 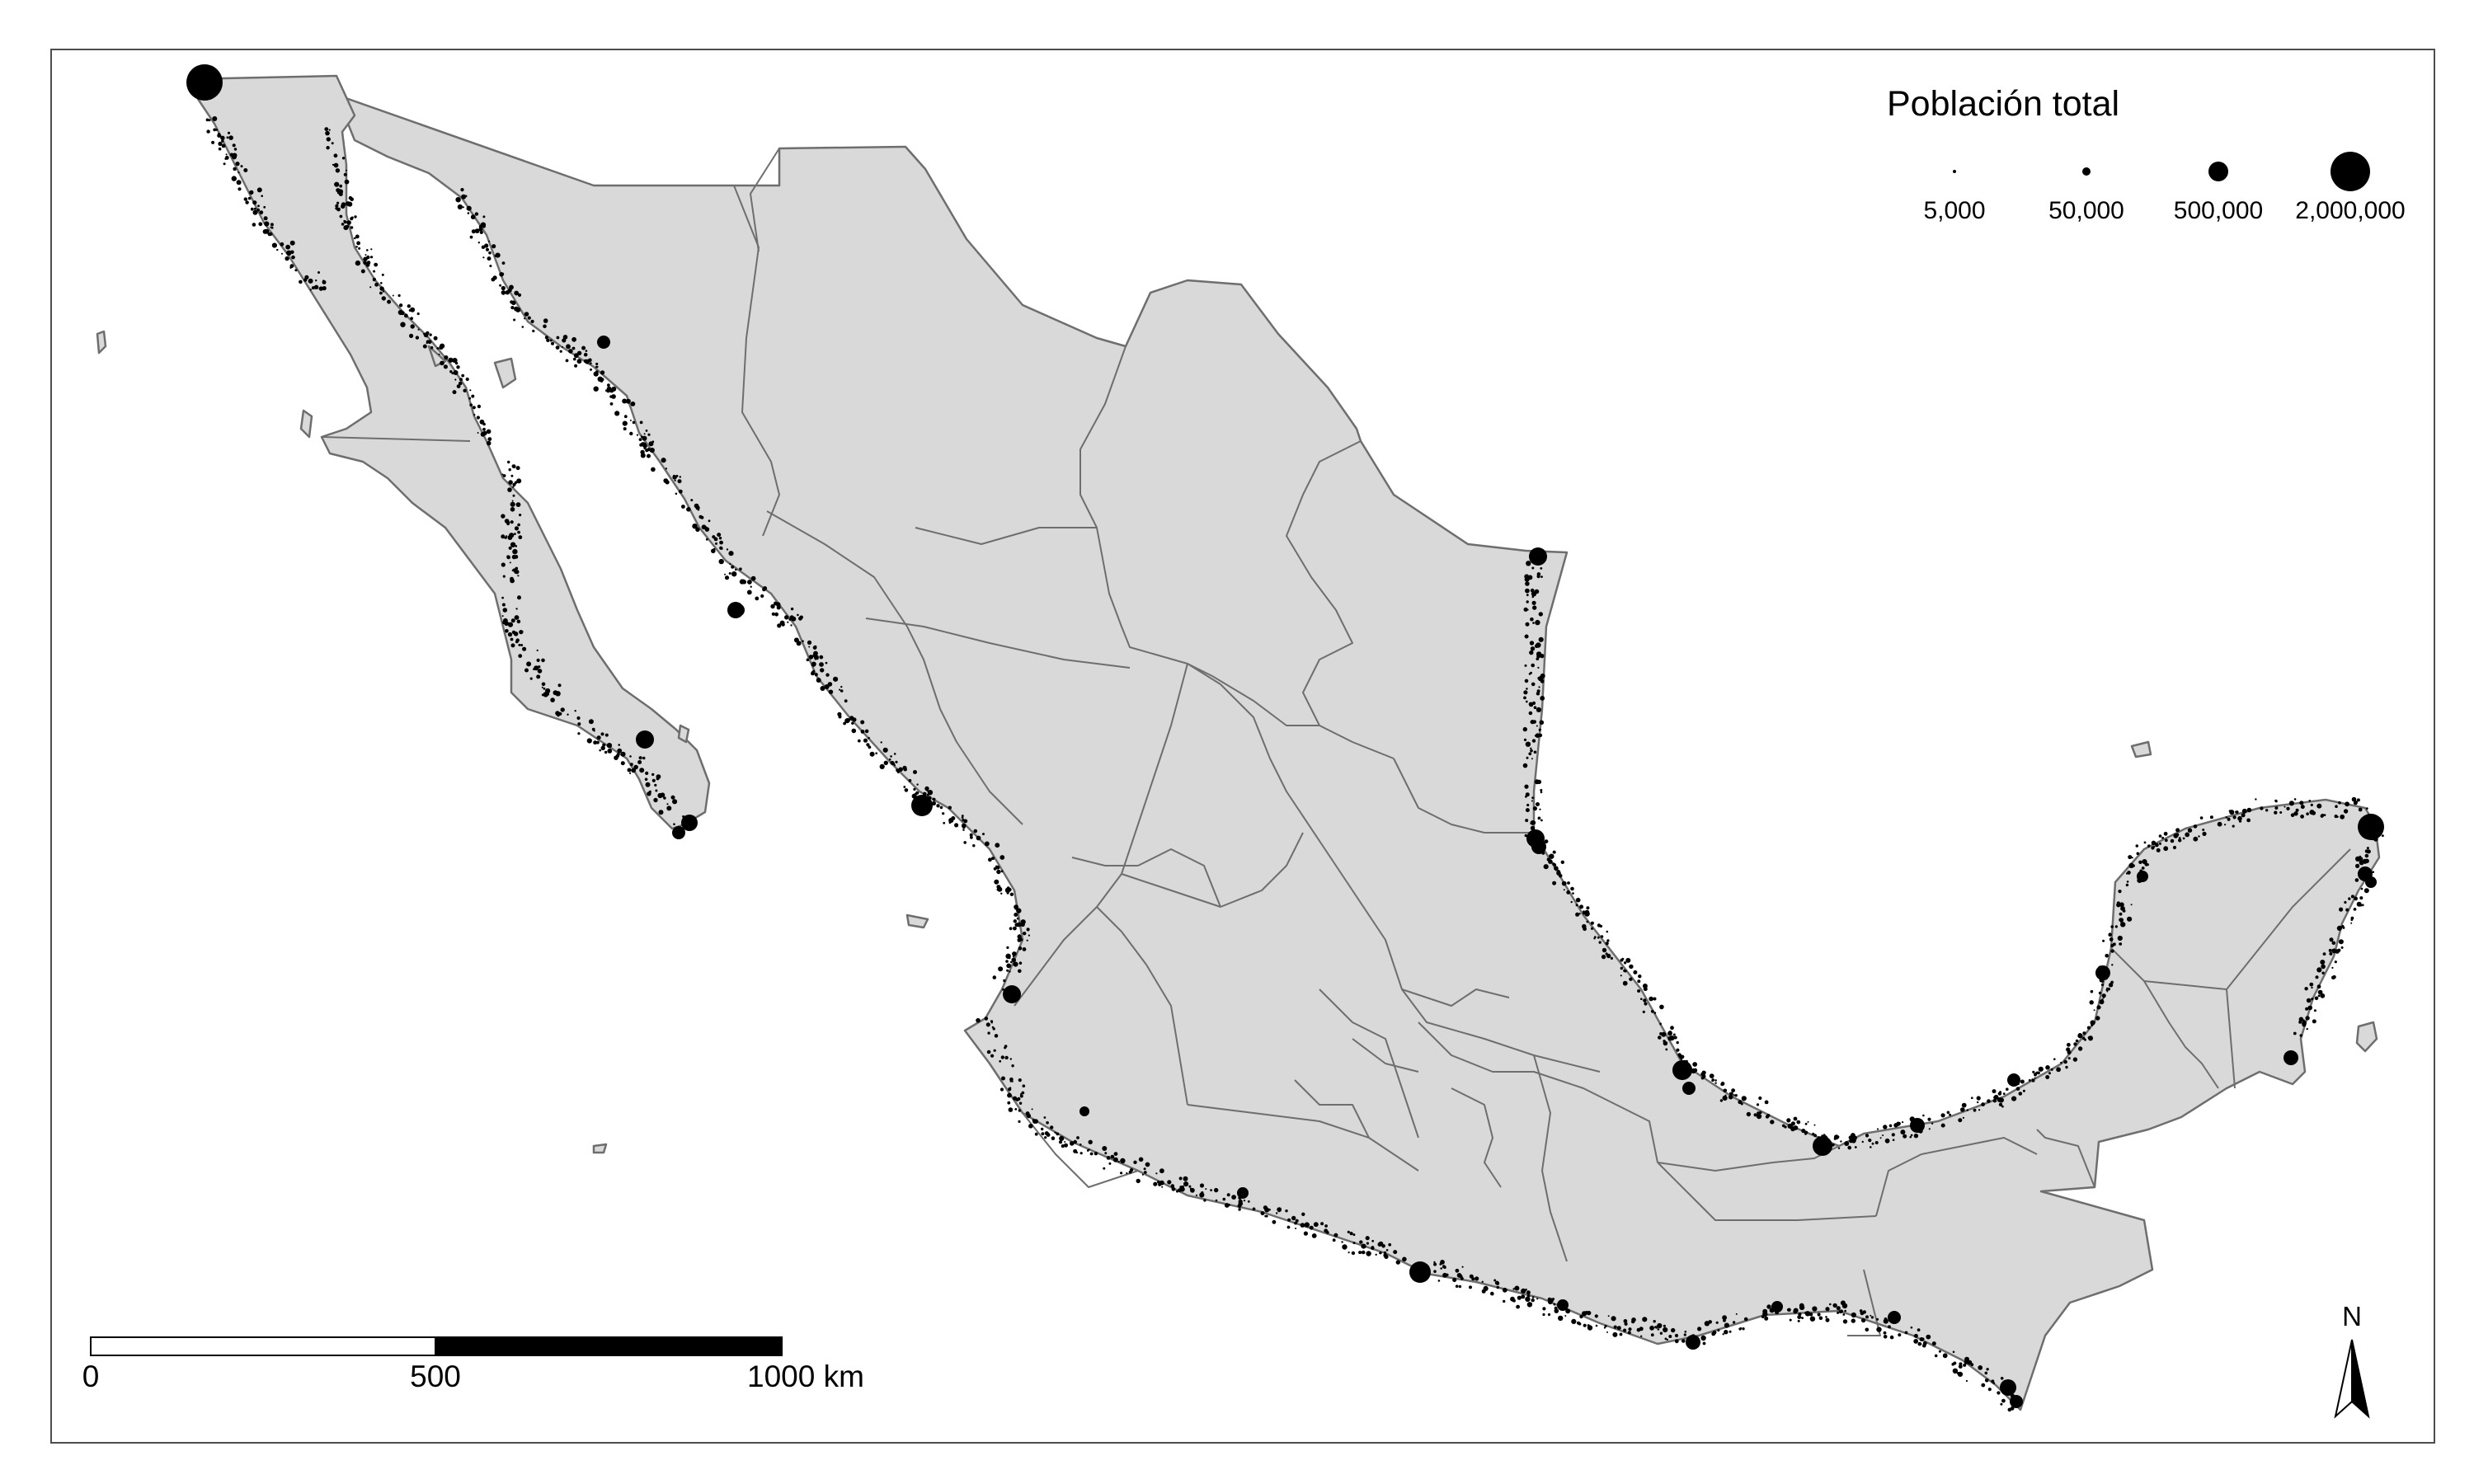 I want to click on island-marias, so click(x=917, y=921).